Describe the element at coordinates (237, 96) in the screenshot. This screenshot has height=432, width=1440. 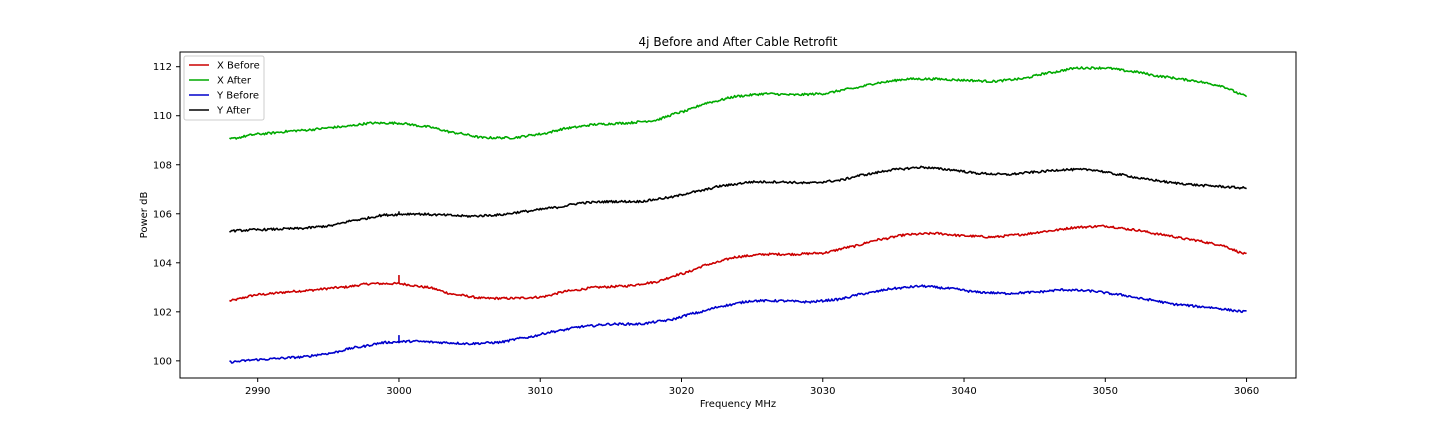
I see `legend-label: Y Before` at that location.